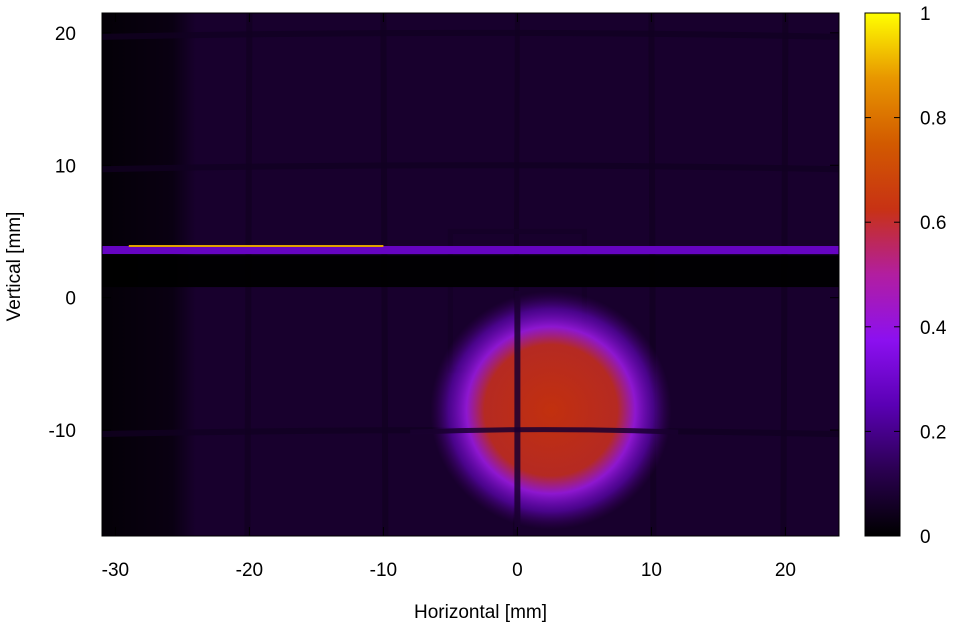 The height and width of the screenshot is (625, 953). I want to click on x-tick-label: -10, so click(383, 570).